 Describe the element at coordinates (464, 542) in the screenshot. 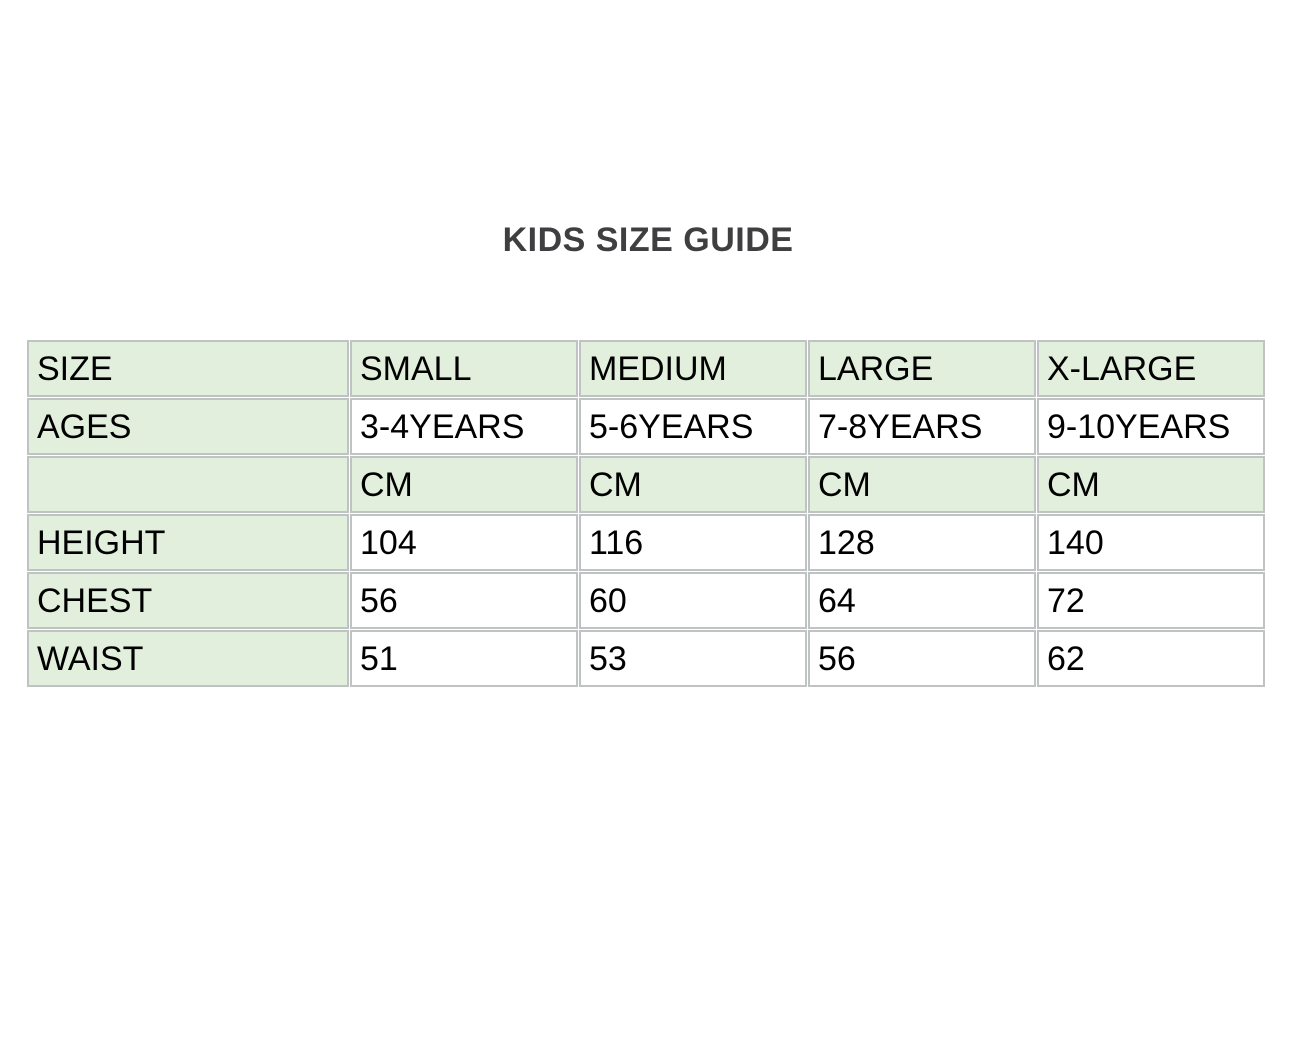

I see `cell-height-small: 104` at that location.